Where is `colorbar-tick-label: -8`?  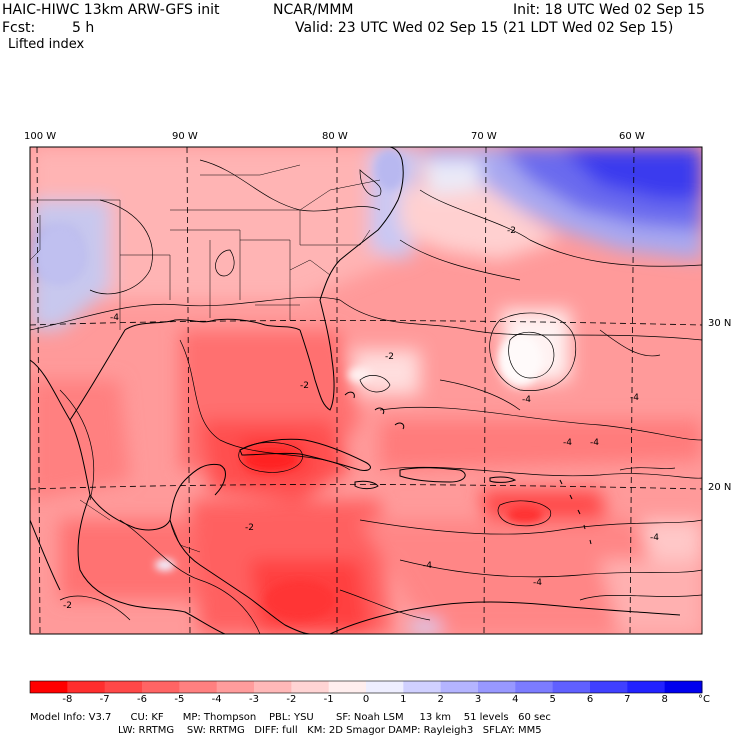 colorbar-tick-label: -8 is located at coordinates (67, 699).